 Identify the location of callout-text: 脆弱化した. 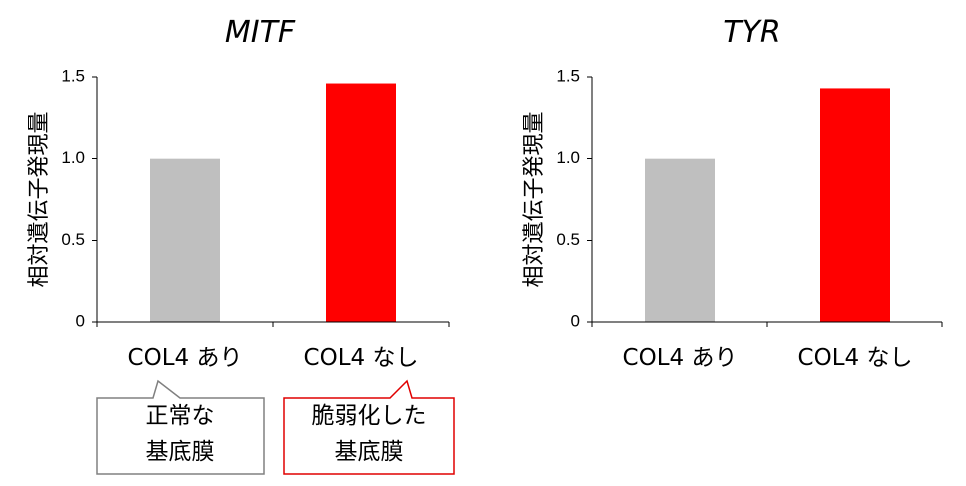
(369, 416).